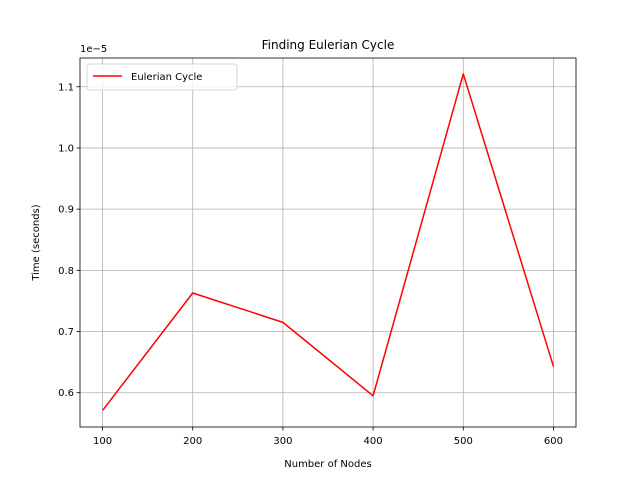 The image size is (640, 480). I want to click on x-tick-label: 400, so click(373, 441).